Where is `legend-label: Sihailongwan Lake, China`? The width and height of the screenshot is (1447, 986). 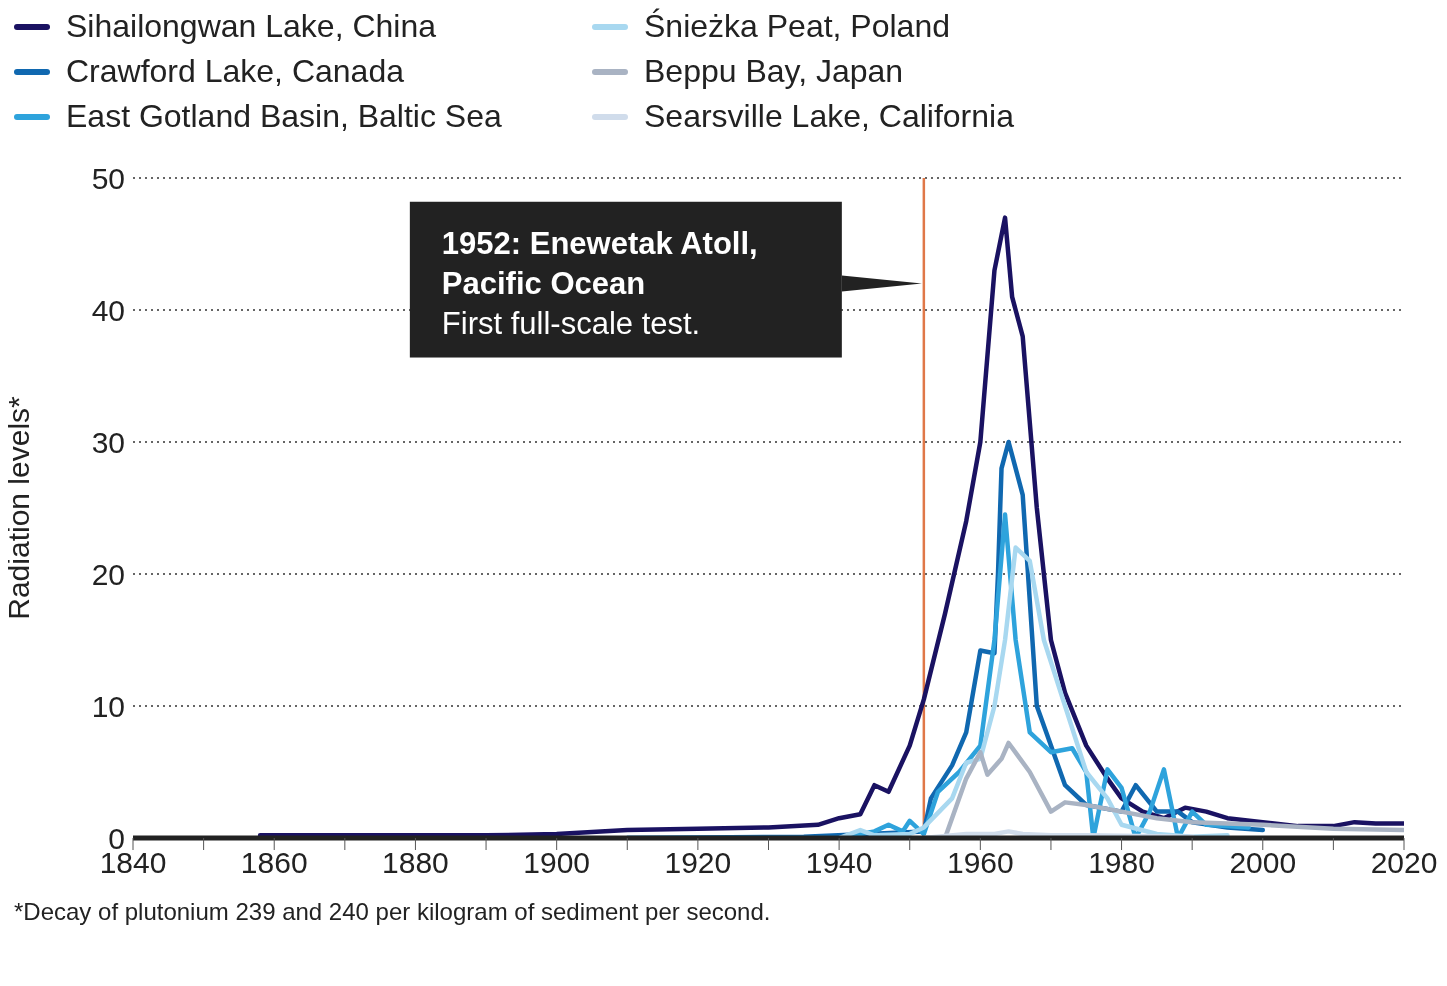 legend-label: Sihailongwan Lake, China is located at coordinates (251, 26).